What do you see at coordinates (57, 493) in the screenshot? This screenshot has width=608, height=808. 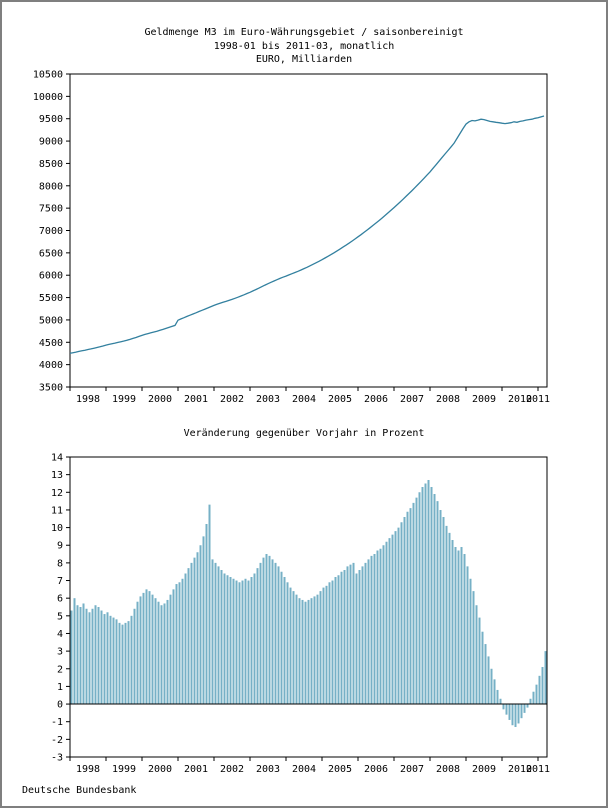 I see `svg-text: 12` at bounding box center [57, 493].